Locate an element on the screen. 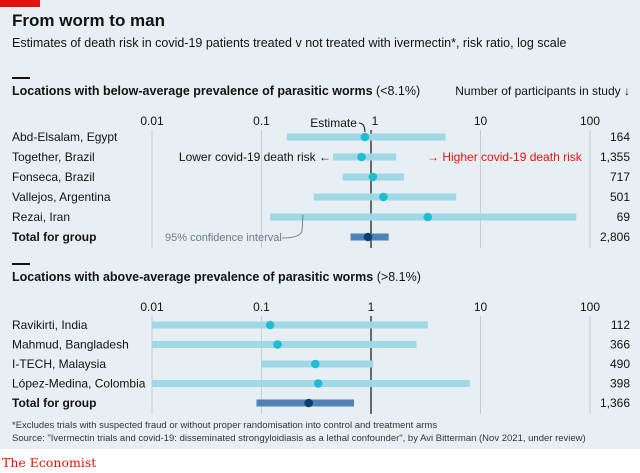 The width and height of the screenshot is (640, 473). participants-header: Number of participants in study ↓ is located at coordinates (542, 91).